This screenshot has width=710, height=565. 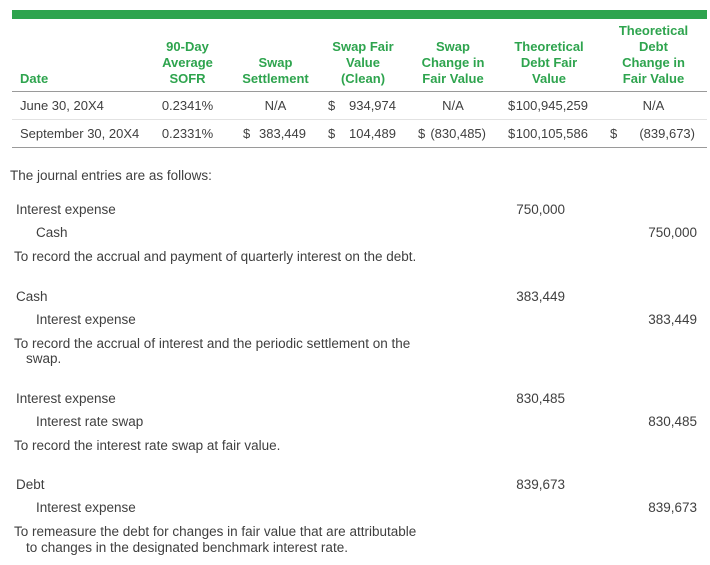 I want to click on debt-fair-value: $ 100,105,586, so click(x=549, y=134).